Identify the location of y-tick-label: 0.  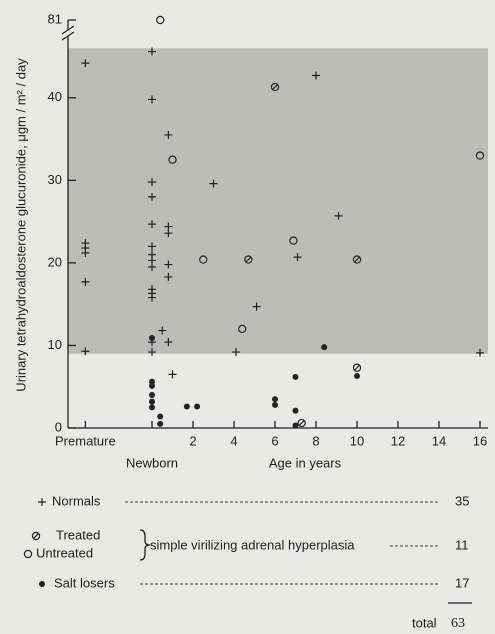
(58, 426).